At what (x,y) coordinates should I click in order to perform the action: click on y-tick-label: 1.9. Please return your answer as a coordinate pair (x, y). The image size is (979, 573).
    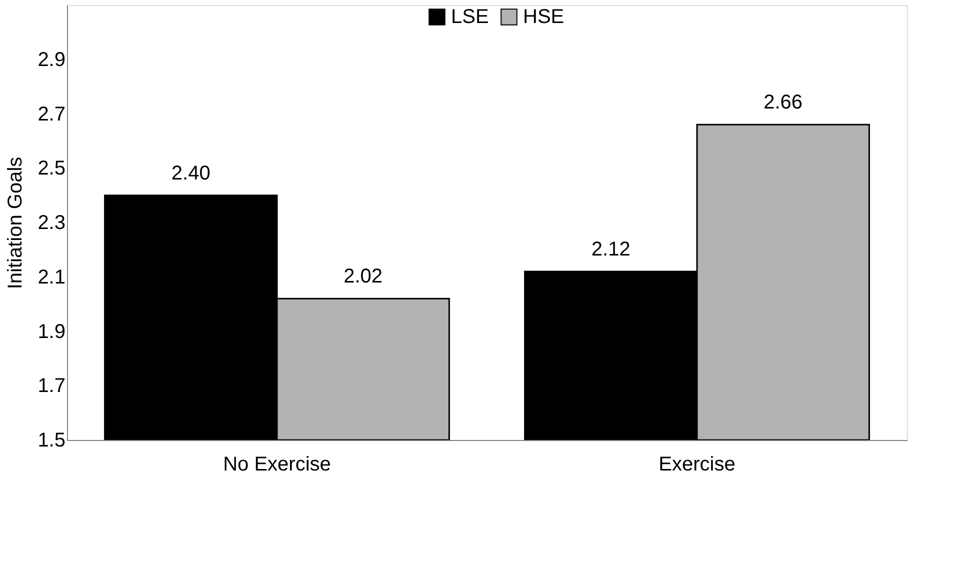
    Looking at the image, I should click on (52, 331).